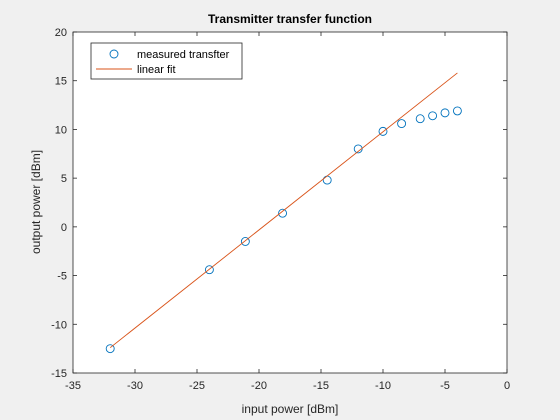 The width and height of the screenshot is (560, 420). What do you see at coordinates (59, 374) in the screenshot?
I see `y-tick-label: -15` at bounding box center [59, 374].